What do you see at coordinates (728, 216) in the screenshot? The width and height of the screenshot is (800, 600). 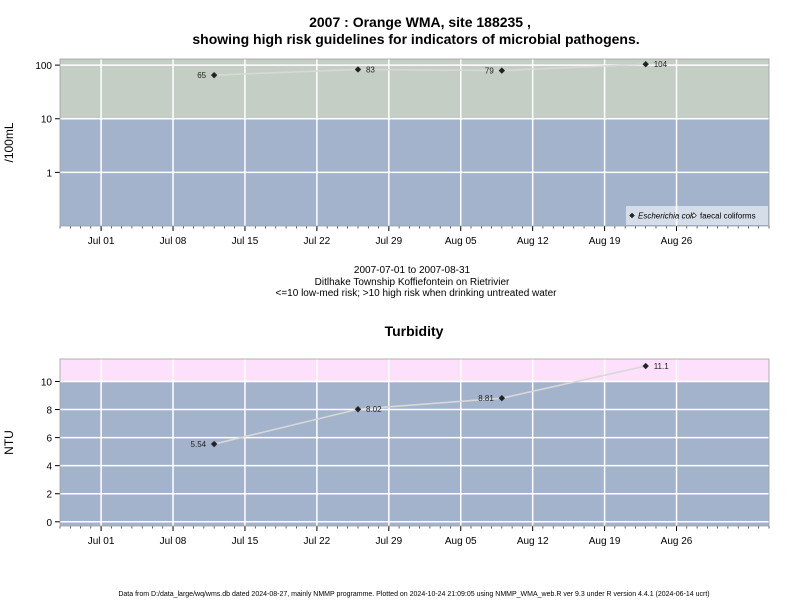 I see `legend-label: faecal coliforms` at bounding box center [728, 216].